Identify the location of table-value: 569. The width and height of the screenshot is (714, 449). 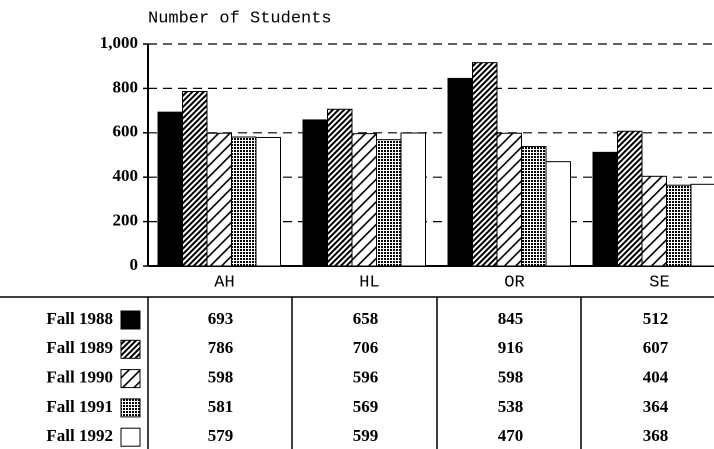
(366, 406).